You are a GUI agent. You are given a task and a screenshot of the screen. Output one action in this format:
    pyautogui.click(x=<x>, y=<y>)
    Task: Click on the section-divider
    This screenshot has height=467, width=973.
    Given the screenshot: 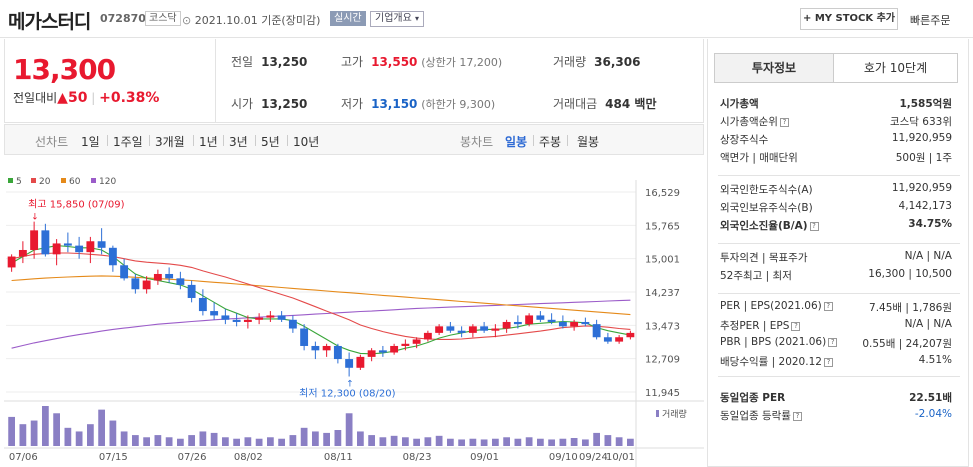 What is the action you would take?
    pyautogui.click(x=839, y=293)
    